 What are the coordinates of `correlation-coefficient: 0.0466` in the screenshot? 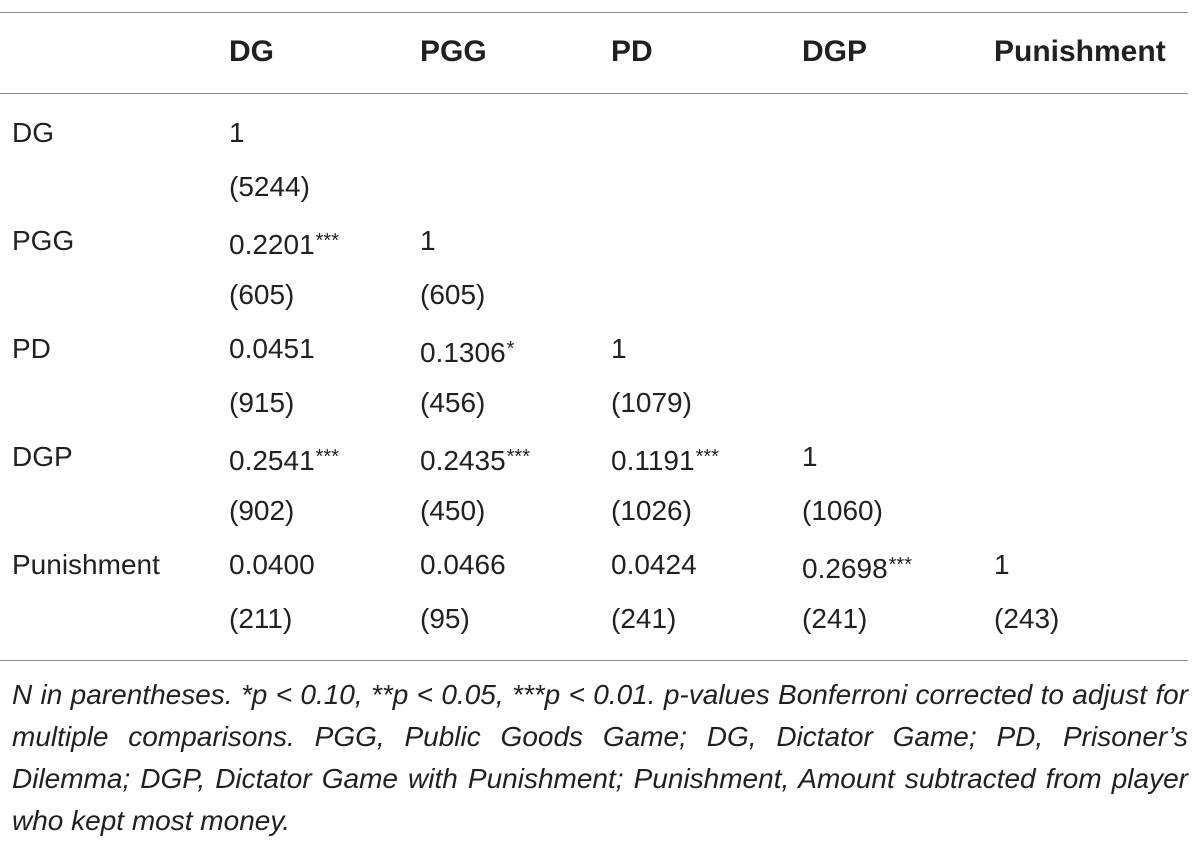 It's located at (463, 564).